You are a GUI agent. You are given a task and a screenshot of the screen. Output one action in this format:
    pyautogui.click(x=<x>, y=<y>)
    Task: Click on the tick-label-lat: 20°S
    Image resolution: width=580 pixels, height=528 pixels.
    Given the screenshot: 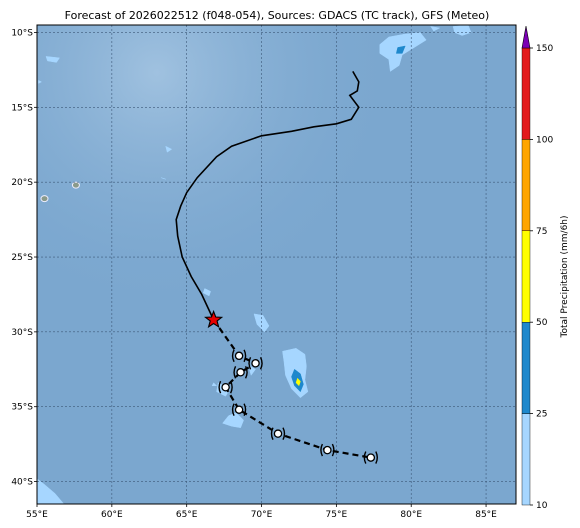 What is the action you would take?
    pyautogui.click(x=22, y=183)
    